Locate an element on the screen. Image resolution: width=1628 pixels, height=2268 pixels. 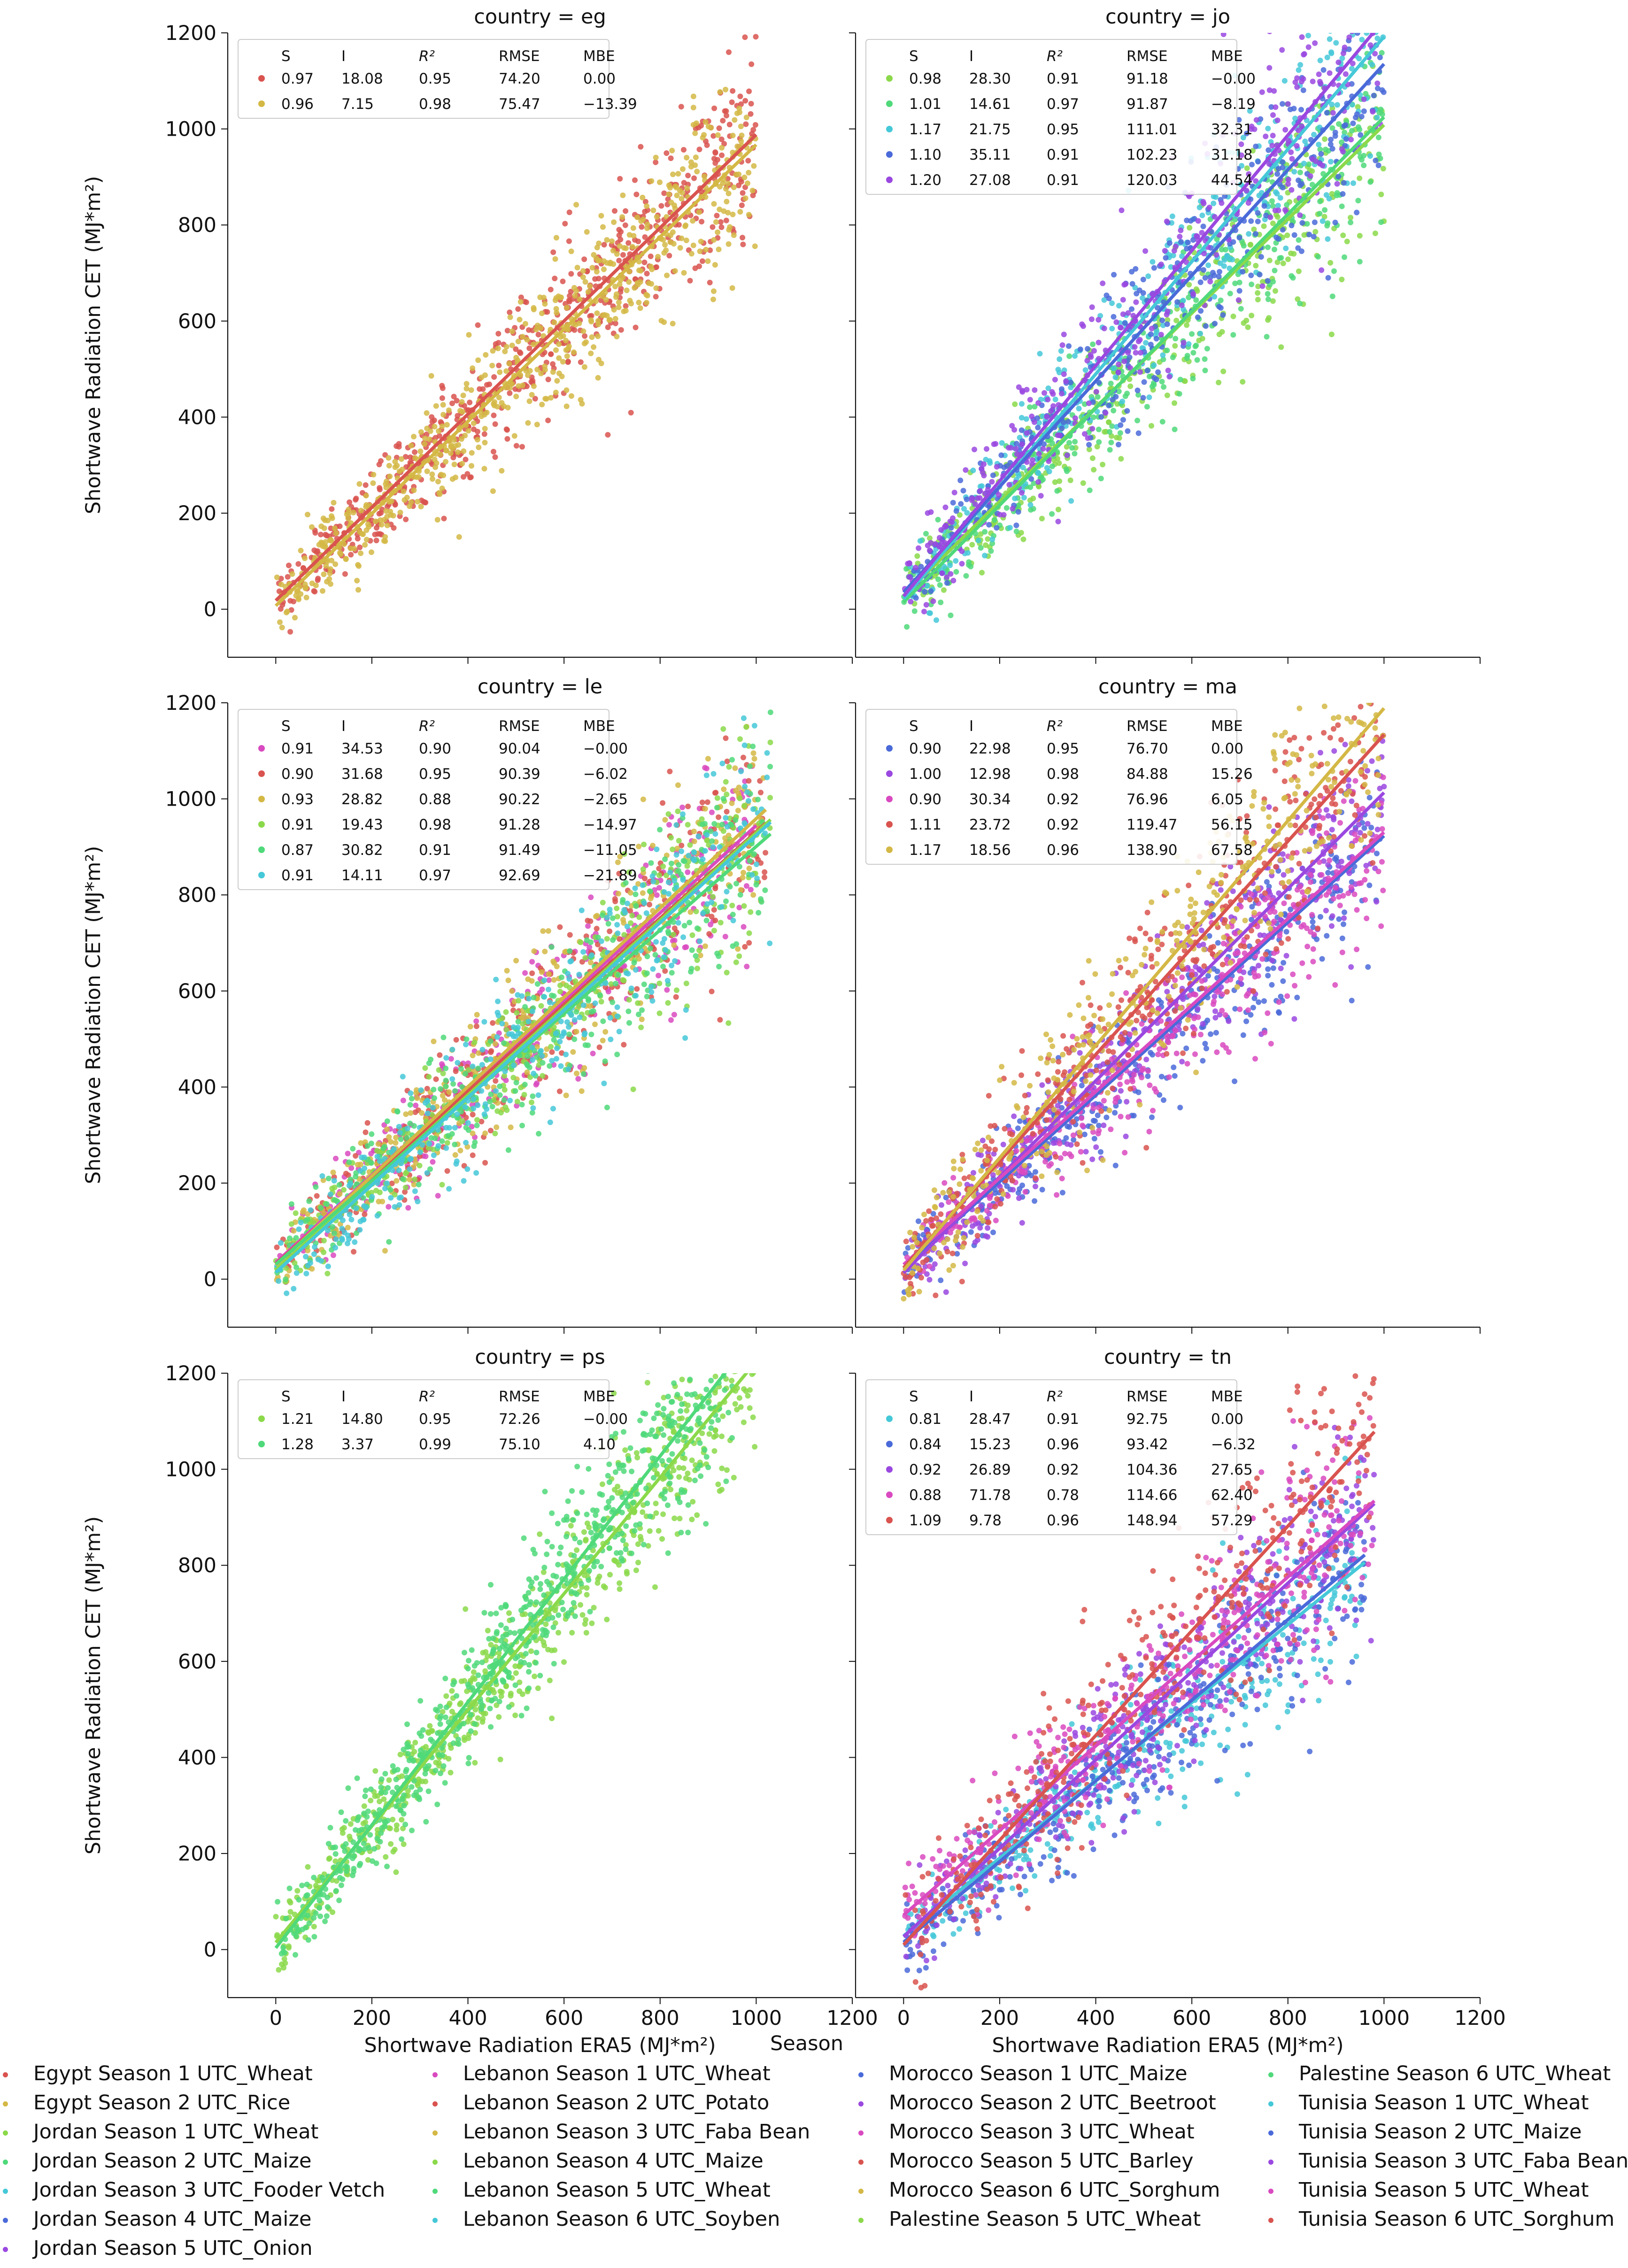
y-axis-label: Shortwave Radiation CET (MJ*m²) is located at coordinates (94, 1015).